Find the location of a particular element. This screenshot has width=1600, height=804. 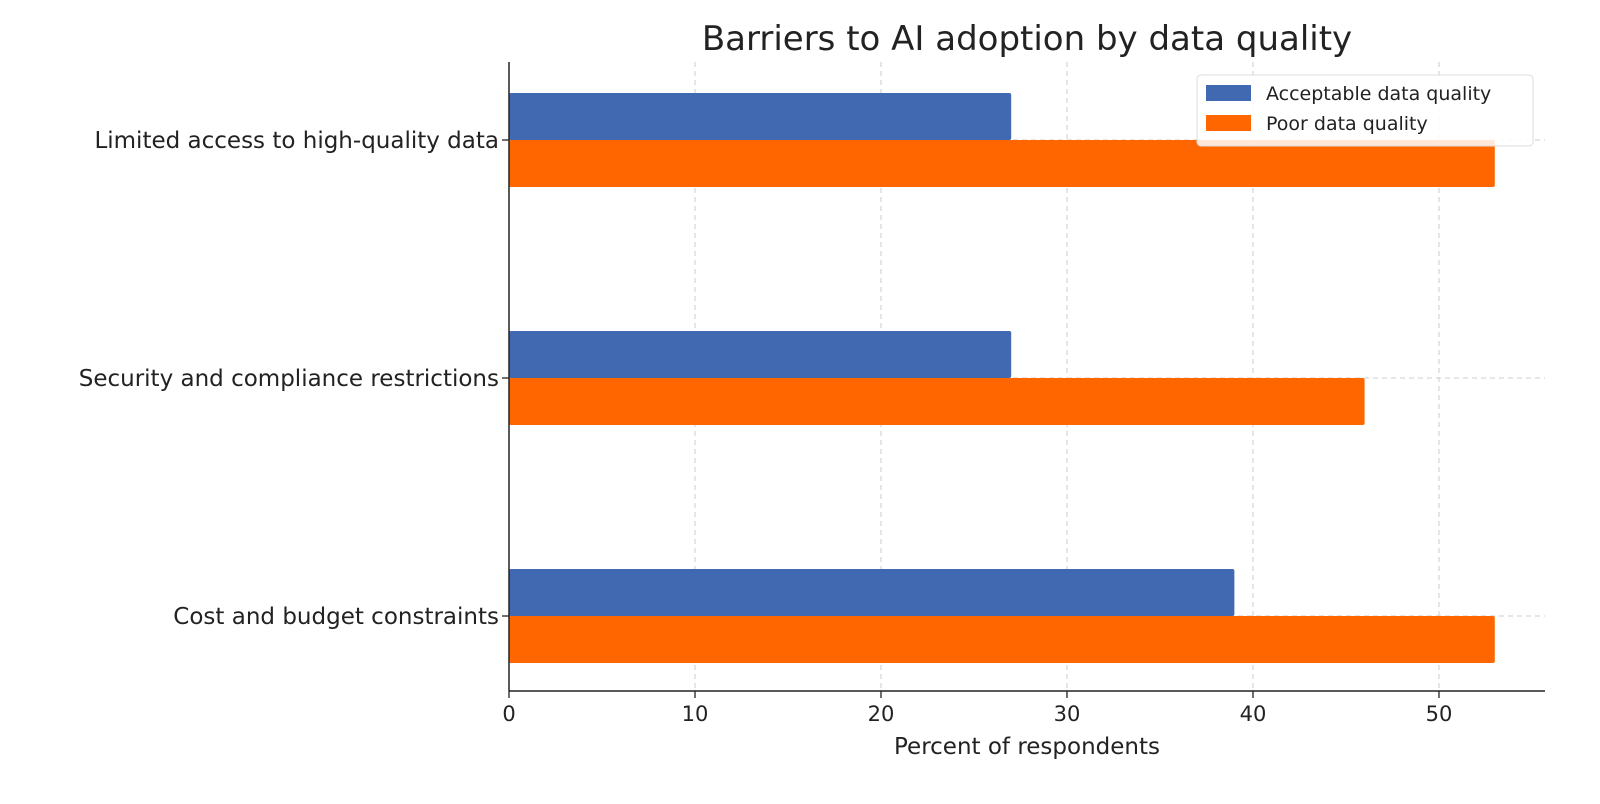

x-tick-label: 0 is located at coordinates (508, 714).